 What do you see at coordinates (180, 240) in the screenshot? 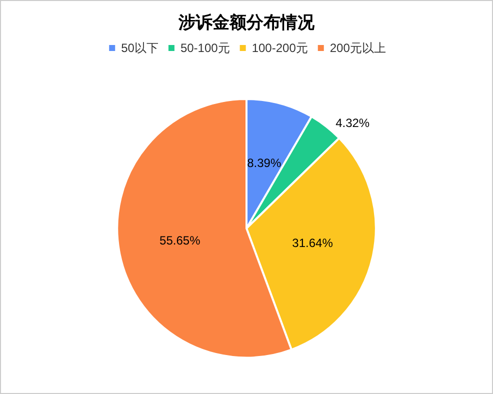
I see `data-label: 55.65%` at bounding box center [180, 240].